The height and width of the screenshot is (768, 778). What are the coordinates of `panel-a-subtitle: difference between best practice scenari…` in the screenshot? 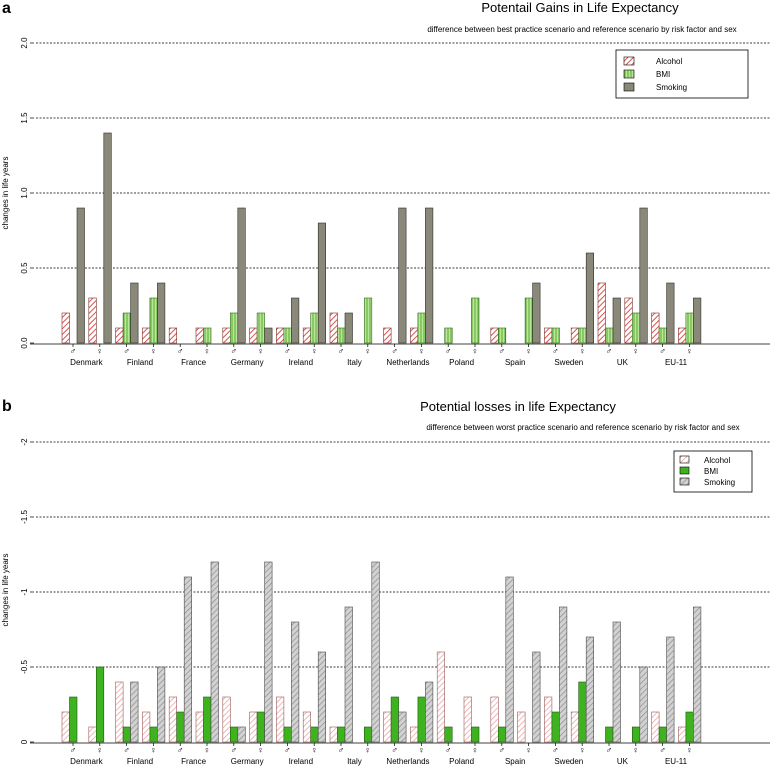 It's located at (581, 29).